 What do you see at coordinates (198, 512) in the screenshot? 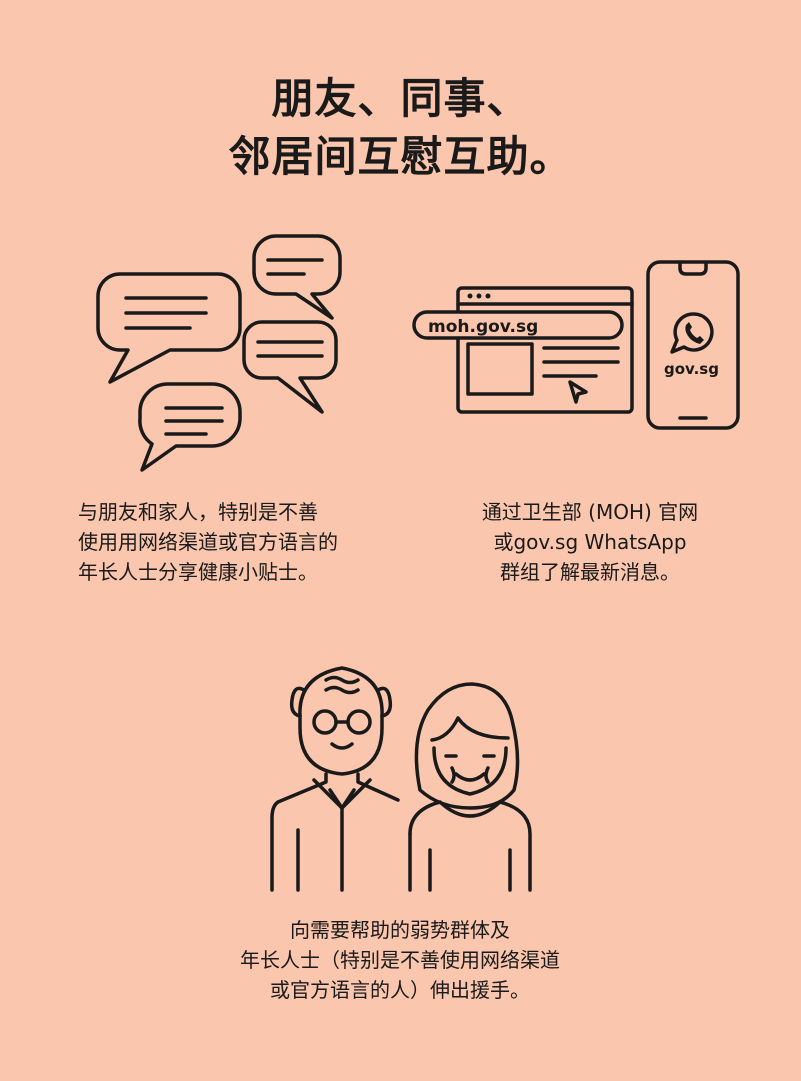
I see `chat-caption-line: 与朋友和家人，特别是不善` at bounding box center [198, 512].